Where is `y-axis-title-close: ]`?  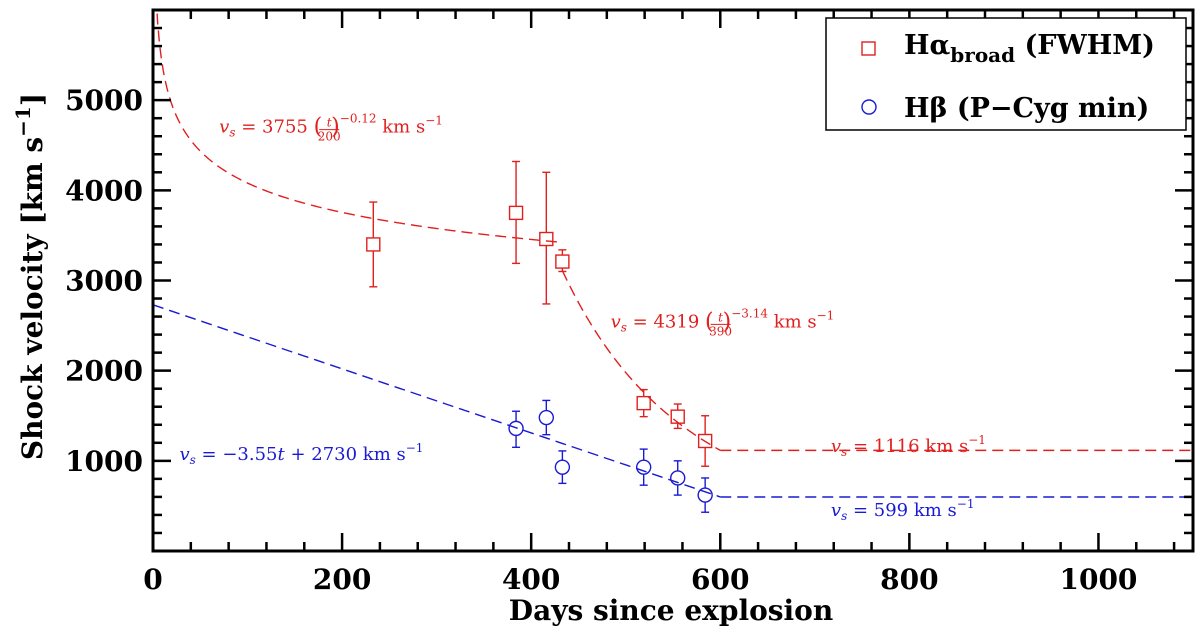 y-axis-title-close: ] is located at coordinates (32, 99).